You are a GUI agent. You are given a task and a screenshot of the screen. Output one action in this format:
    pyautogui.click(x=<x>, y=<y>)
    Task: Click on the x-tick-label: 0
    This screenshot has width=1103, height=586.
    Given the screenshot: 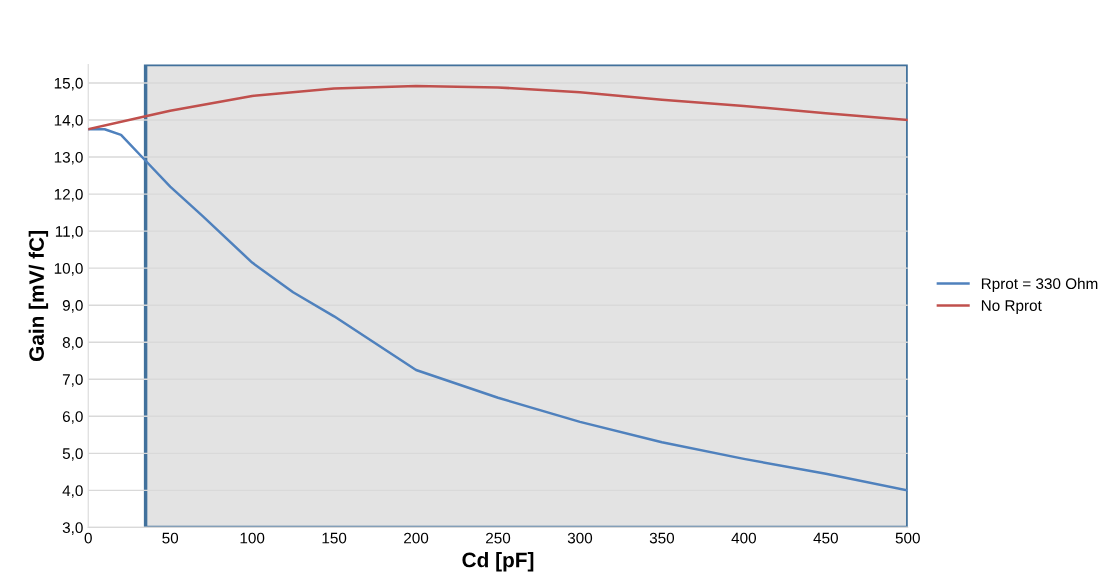 What is the action you would take?
    pyautogui.click(x=88, y=538)
    